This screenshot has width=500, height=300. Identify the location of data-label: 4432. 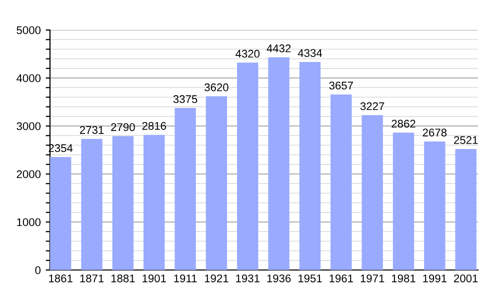
(278, 48).